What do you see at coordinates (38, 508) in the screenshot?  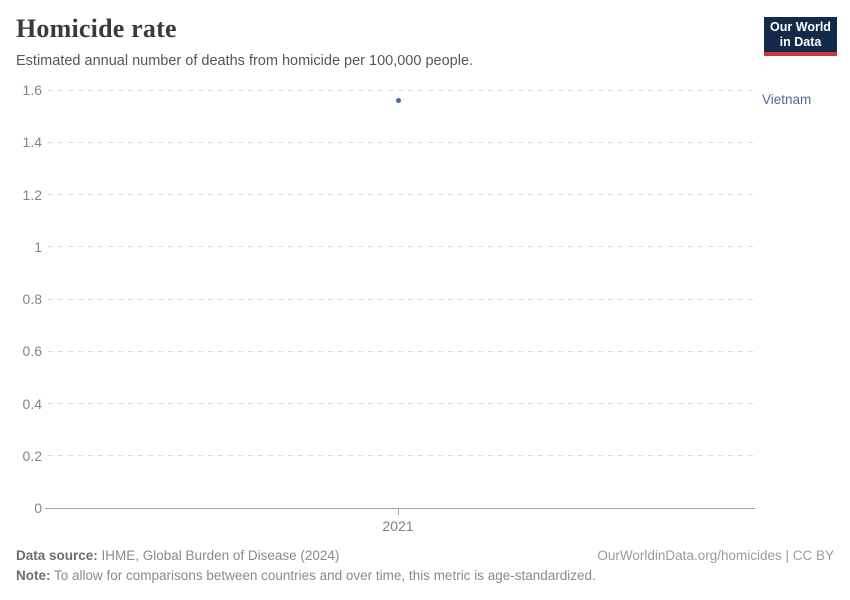 I see `y-axis-tick-label: 0` at bounding box center [38, 508].